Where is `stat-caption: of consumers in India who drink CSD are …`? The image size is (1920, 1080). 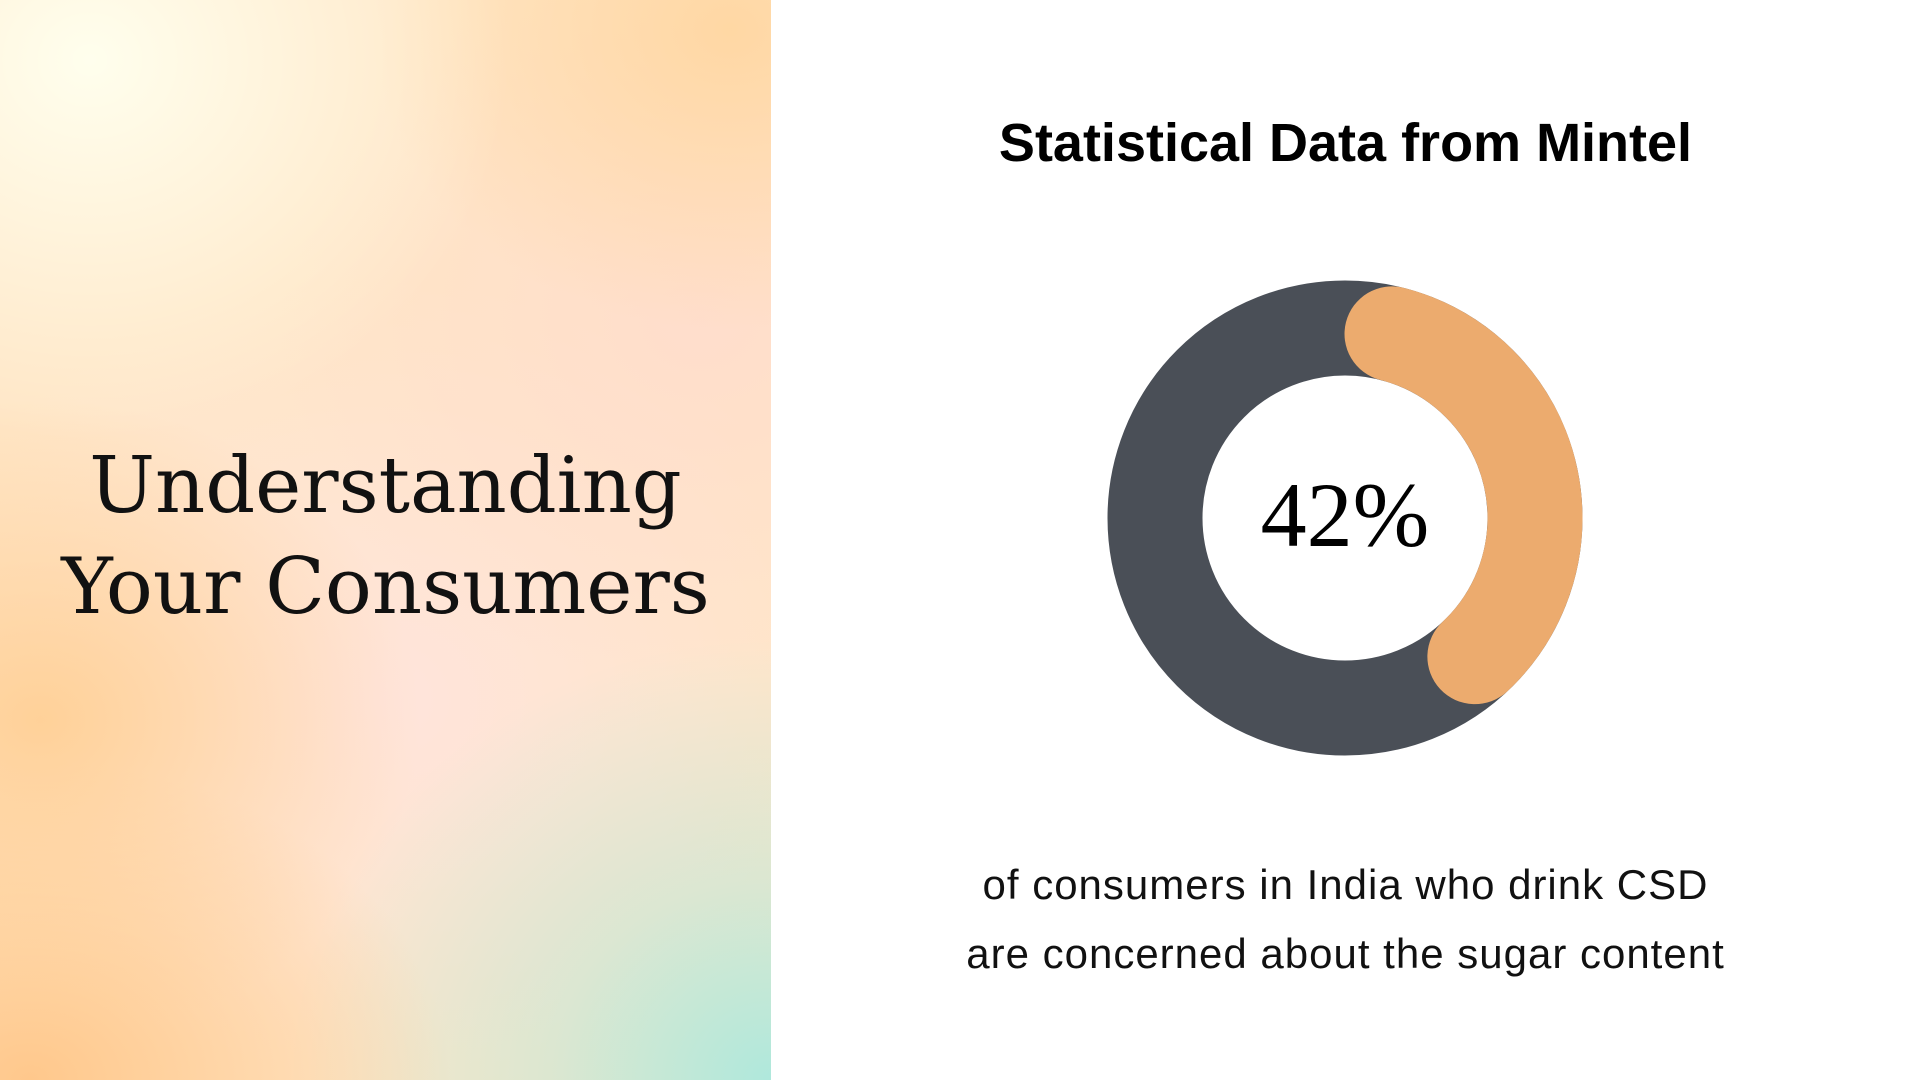 stat-caption: of consumers in India who drink CSD are … is located at coordinates (1345, 919).